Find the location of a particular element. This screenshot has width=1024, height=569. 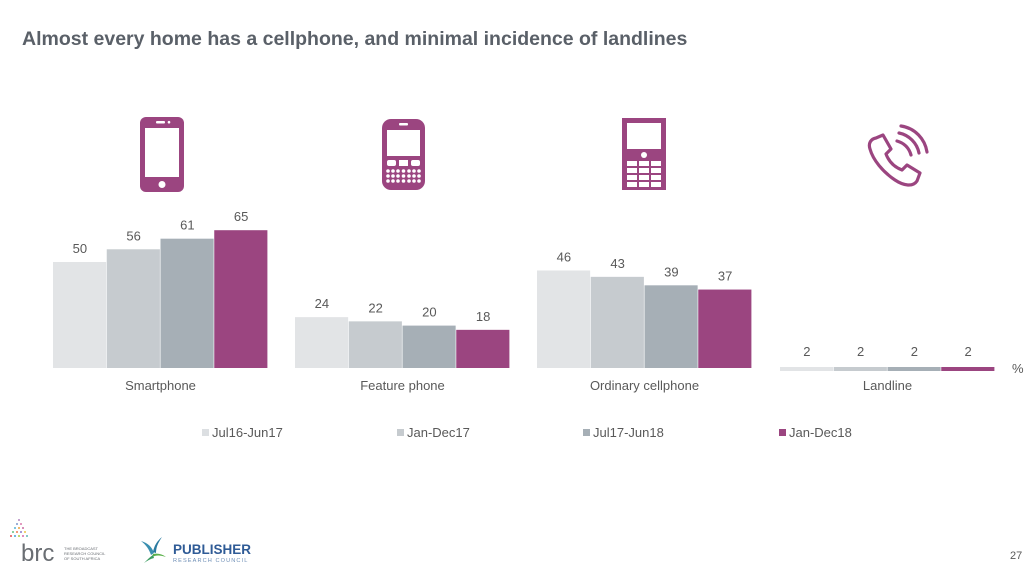

value-label: 39 is located at coordinates (671, 271).